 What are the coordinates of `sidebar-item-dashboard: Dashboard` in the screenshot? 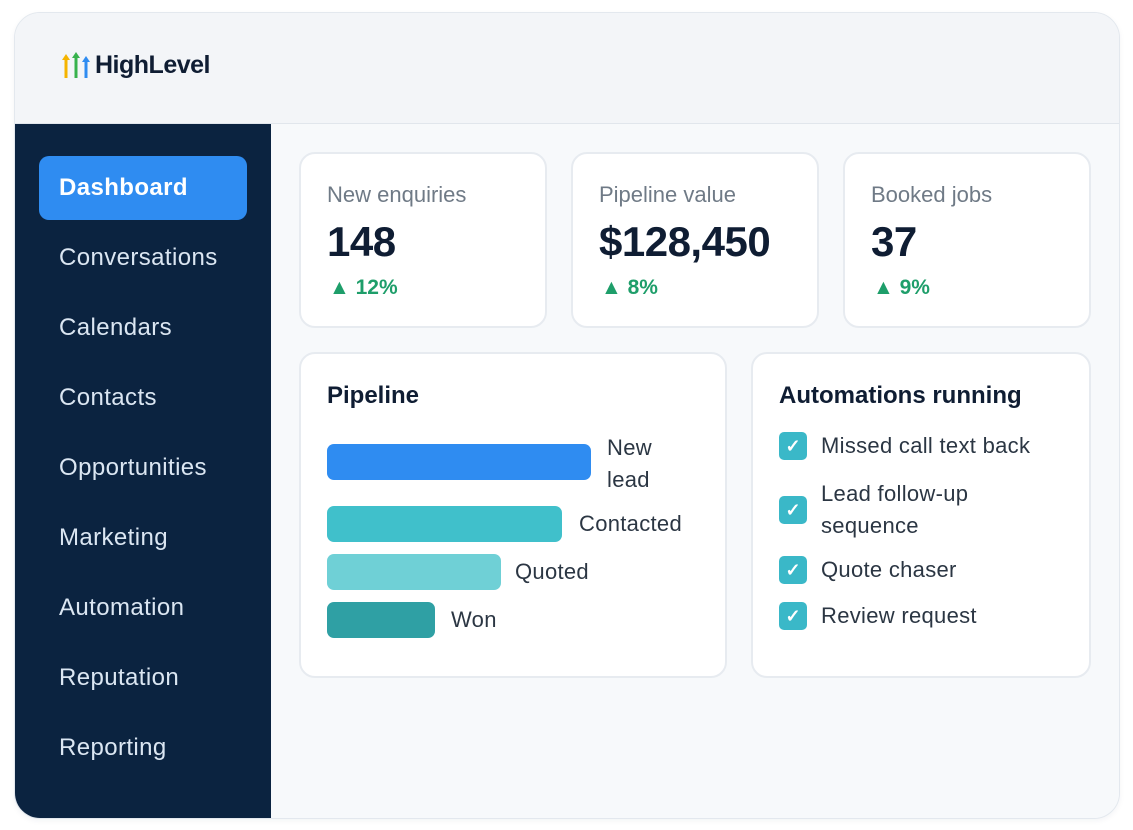 It's located at (143, 188).